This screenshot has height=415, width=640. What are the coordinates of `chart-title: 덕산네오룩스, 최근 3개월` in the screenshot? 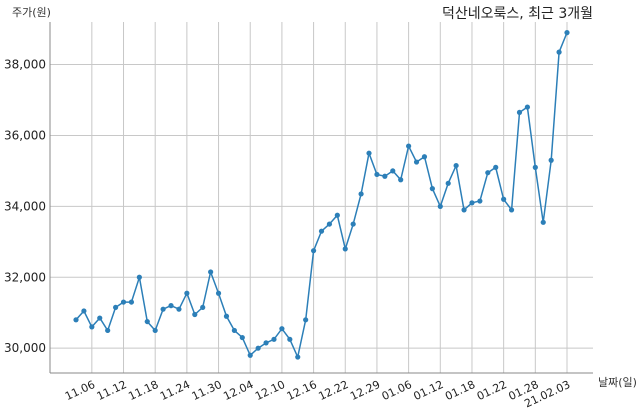 It's located at (517, 14).